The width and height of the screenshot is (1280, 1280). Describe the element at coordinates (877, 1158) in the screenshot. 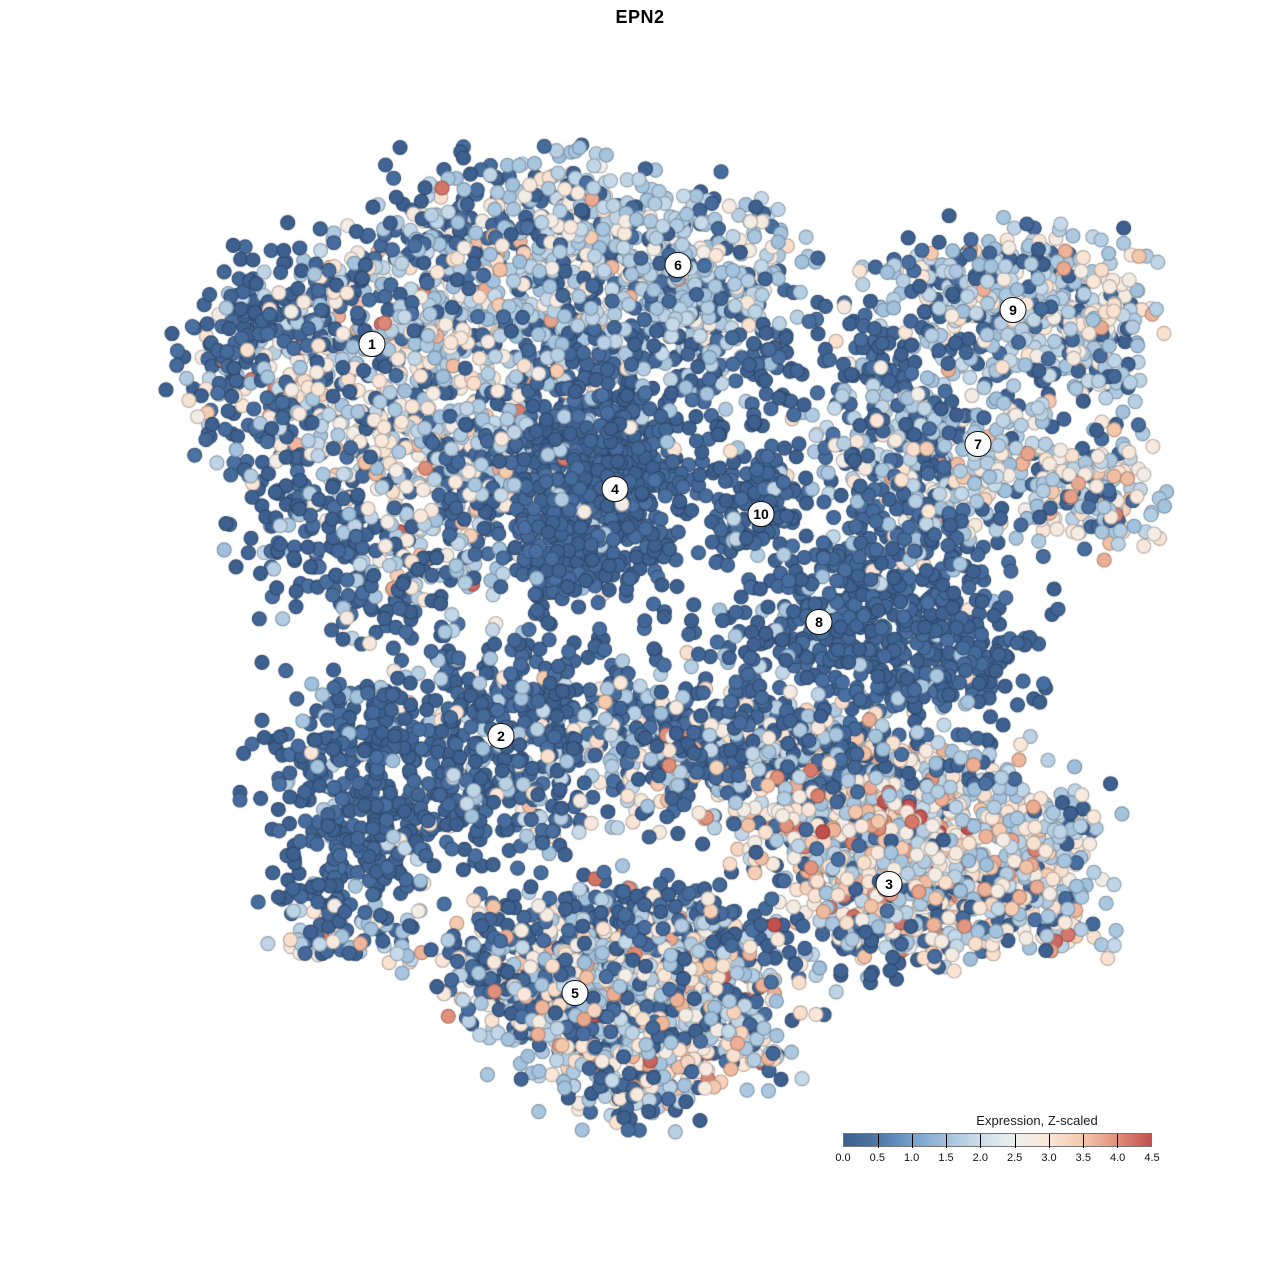

I see `legend-tick-label-0.5: 0.5` at that location.